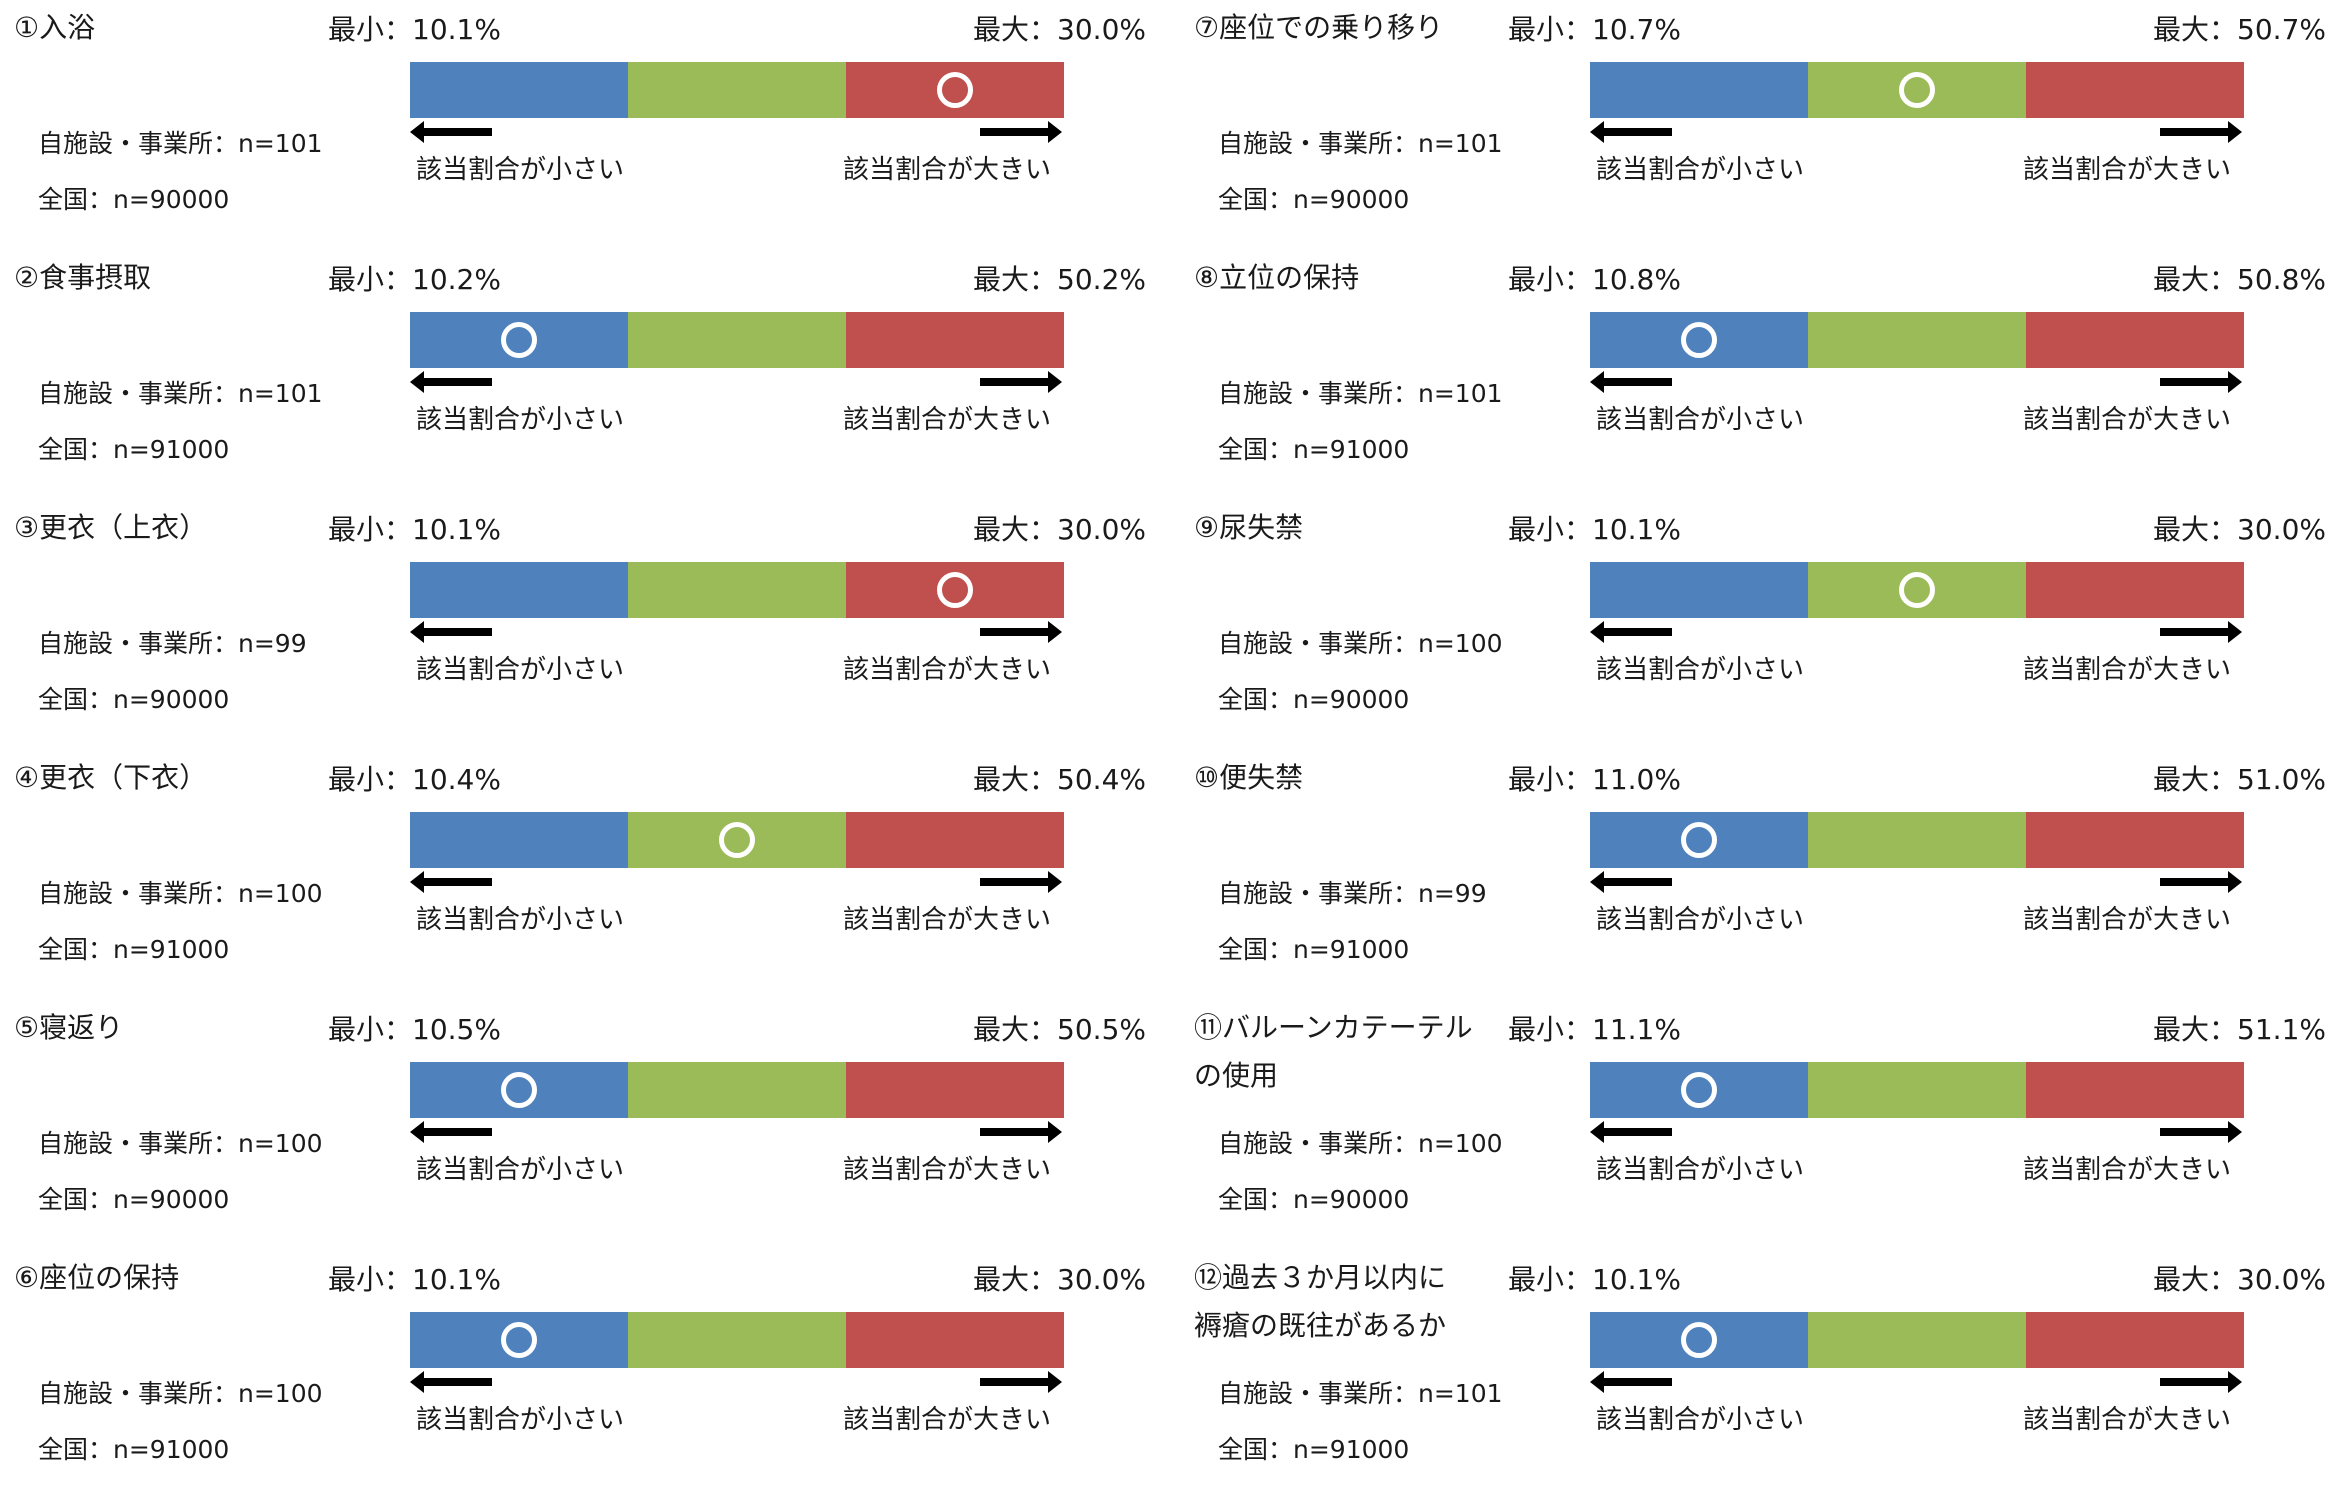  Describe the element at coordinates (1352, 894) in the screenshot. I see `facility-count: 自施設・事業所：n=99` at that location.